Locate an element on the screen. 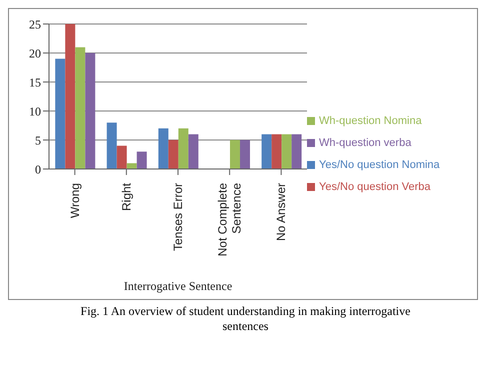 This screenshot has width=491, height=370. x-tick-label: Not Complete Sentence is located at coordinates (230, 219).